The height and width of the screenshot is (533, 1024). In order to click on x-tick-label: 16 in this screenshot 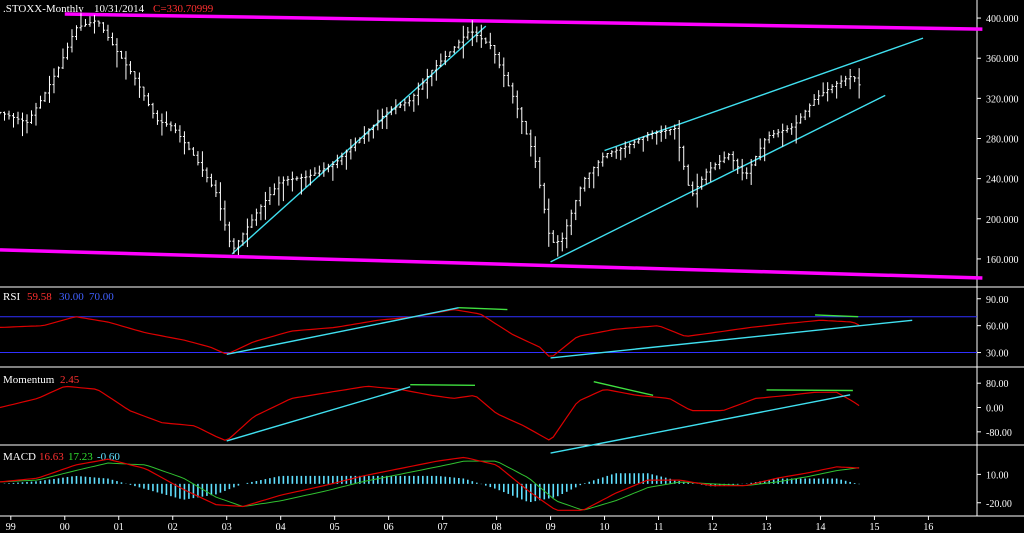, I will do `click(928, 527)`.